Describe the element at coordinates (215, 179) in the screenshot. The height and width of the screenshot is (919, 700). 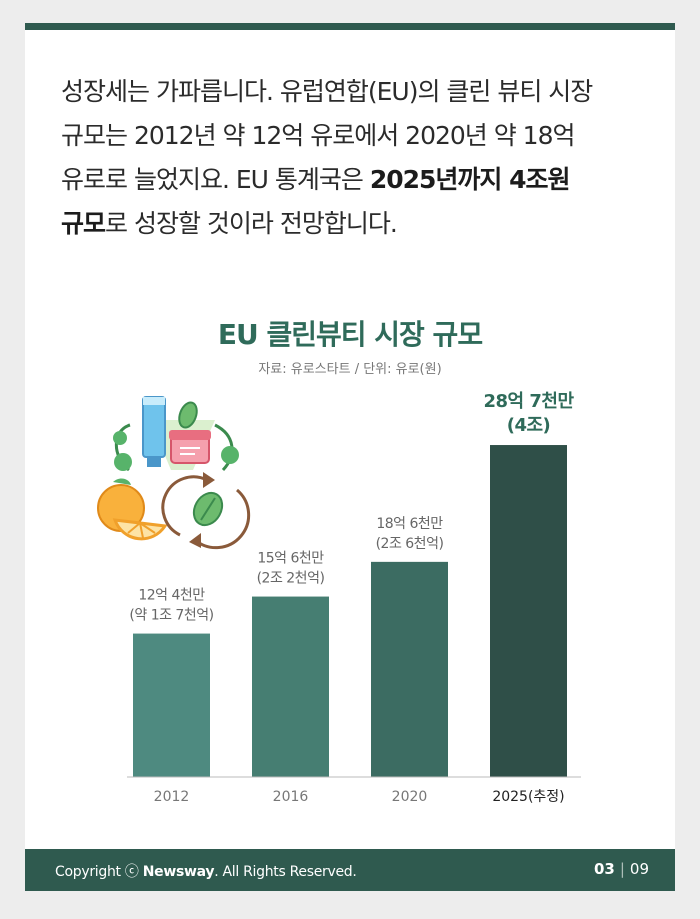
I see `intro-line-3: 유로로 늘었지요. EU 통계국은` at that location.